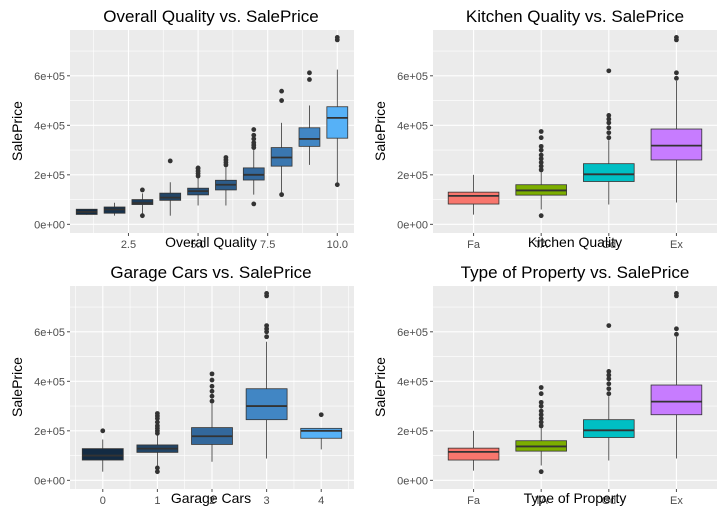 Image resolution: width=726 pixels, height=513 pixels. I want to click on x-axis-label: Overall Quality, so click(211, 242).